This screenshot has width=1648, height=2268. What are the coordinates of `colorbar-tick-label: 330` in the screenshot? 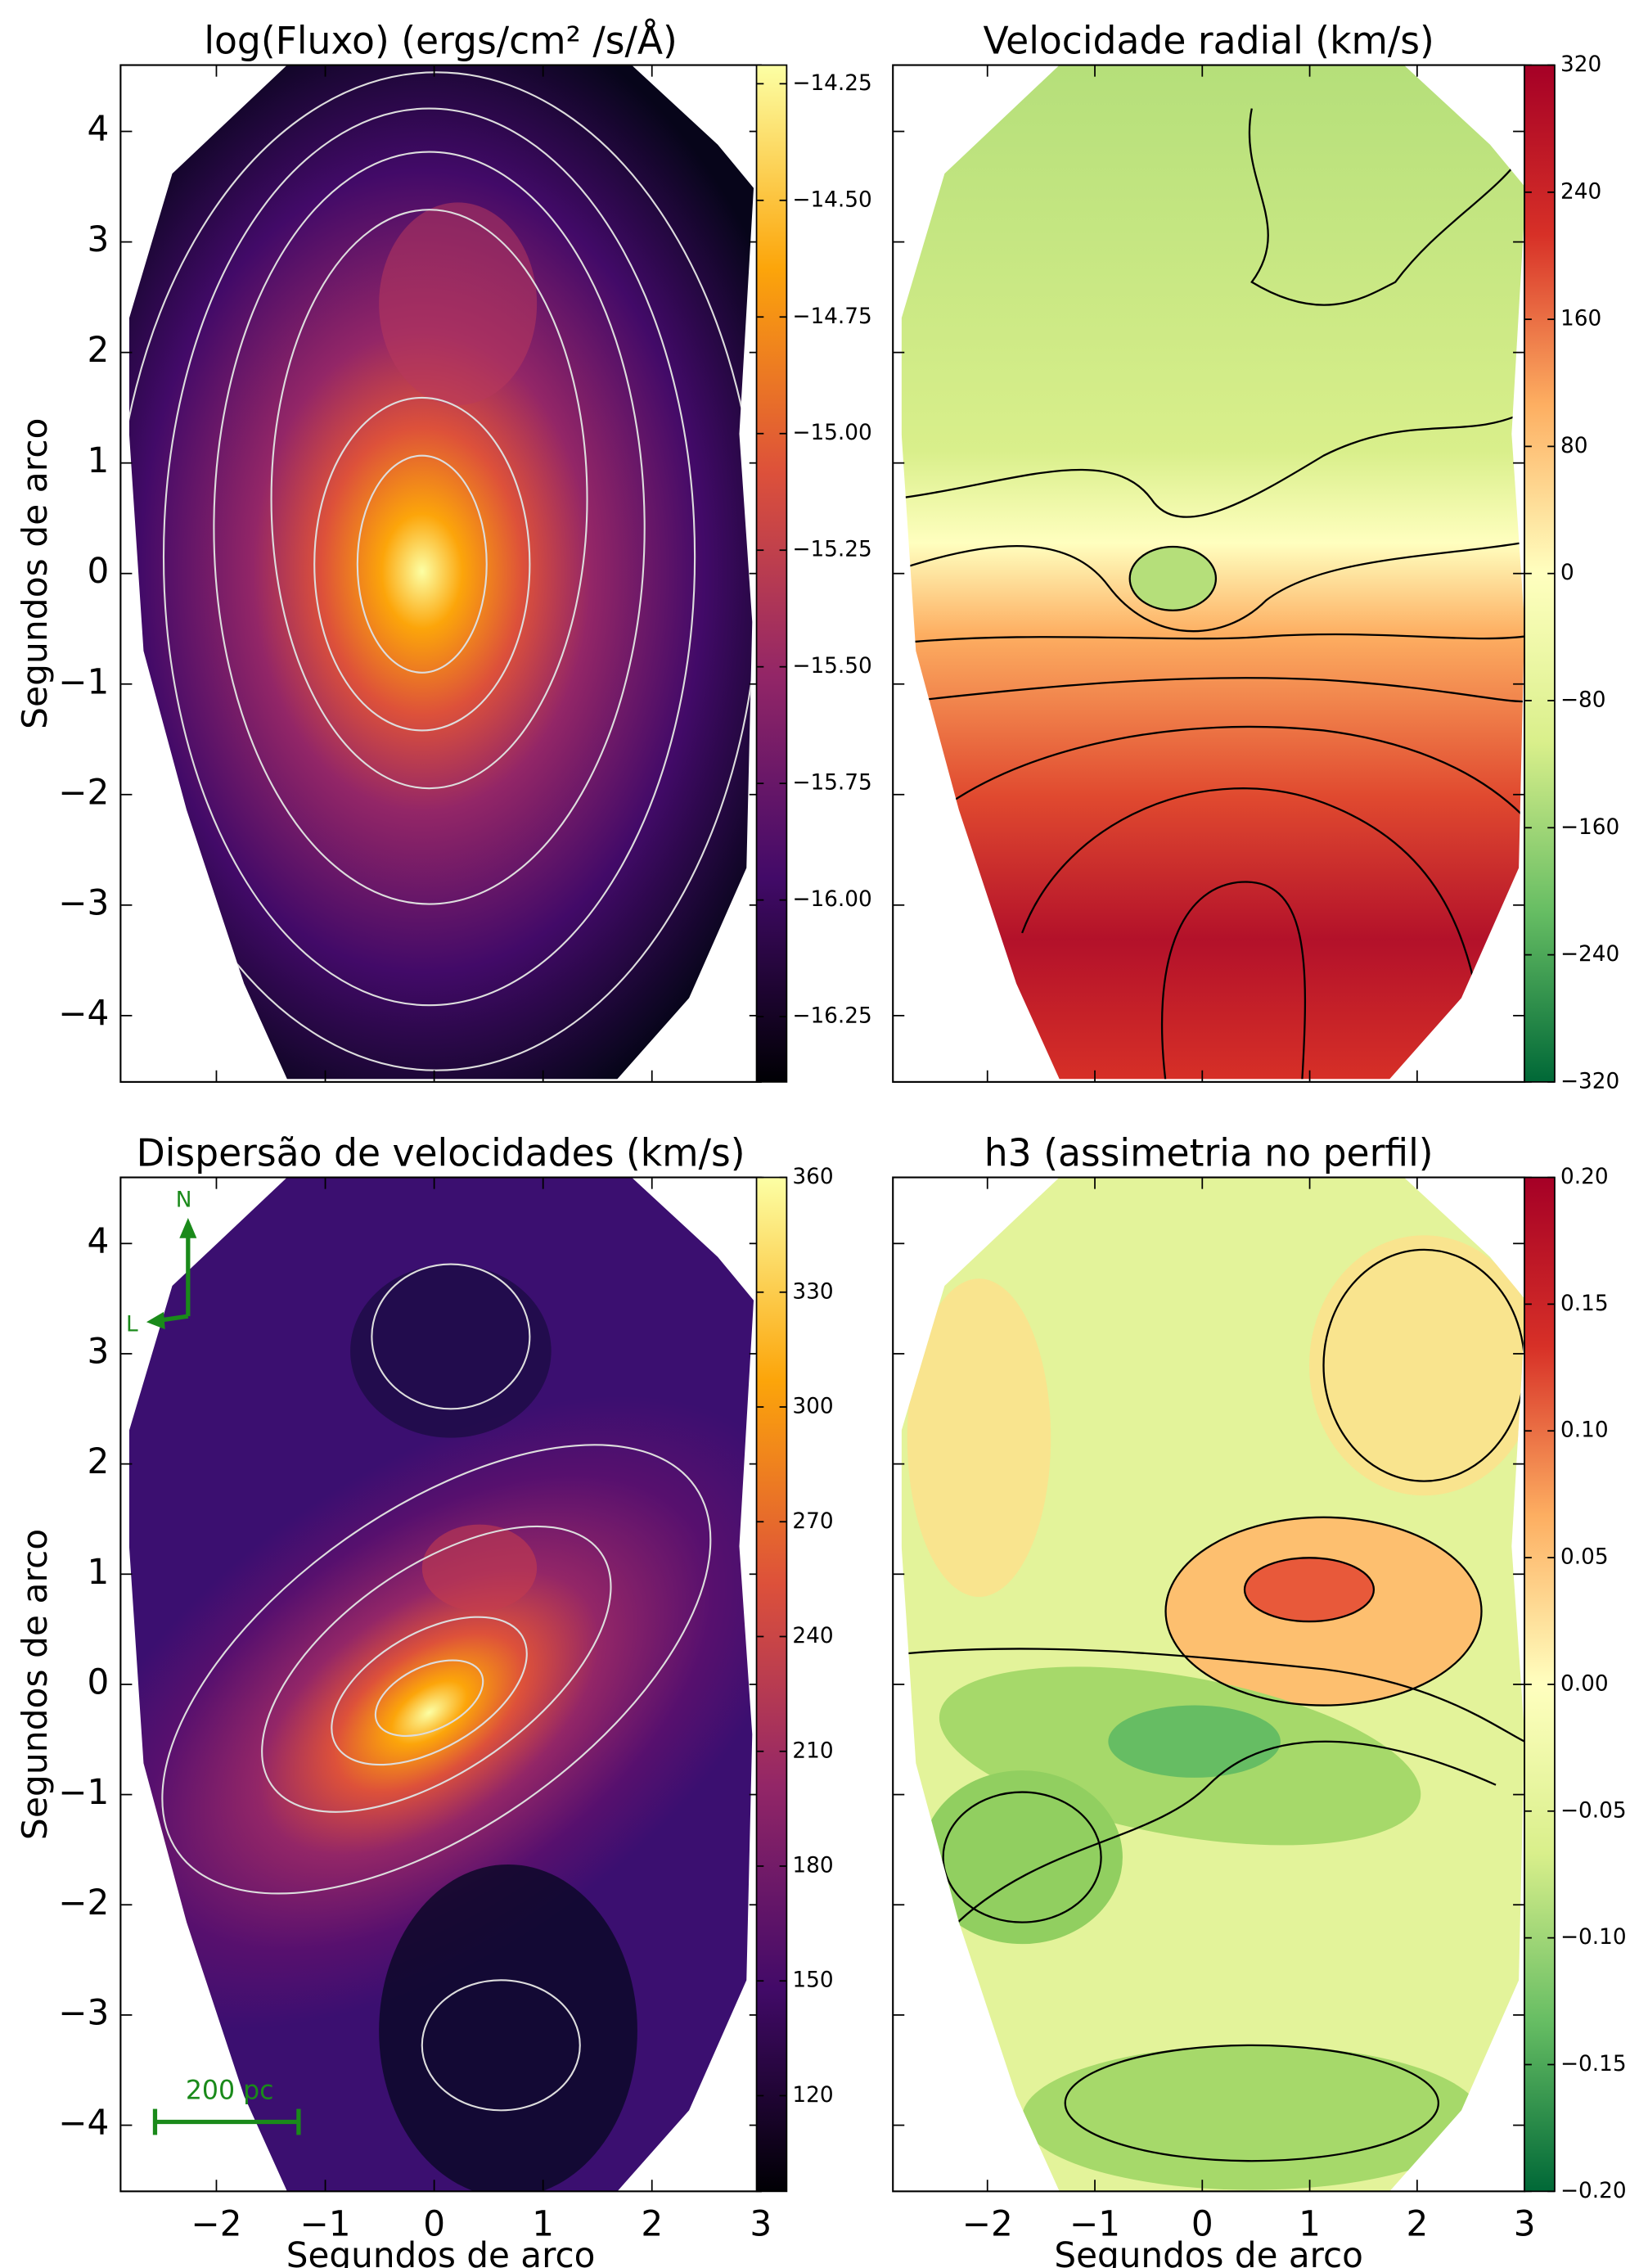 It's located at (812, 1291).